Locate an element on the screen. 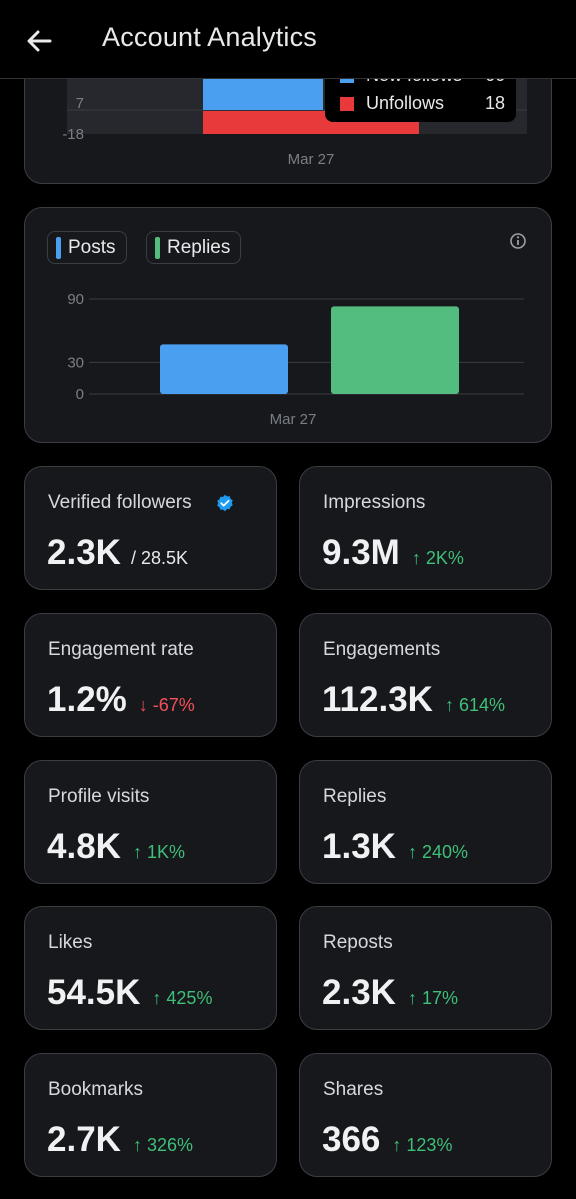 The width and height of the screenshot is (576, 1199). tooltip-value: 18 is located at coordinates (494, 103).